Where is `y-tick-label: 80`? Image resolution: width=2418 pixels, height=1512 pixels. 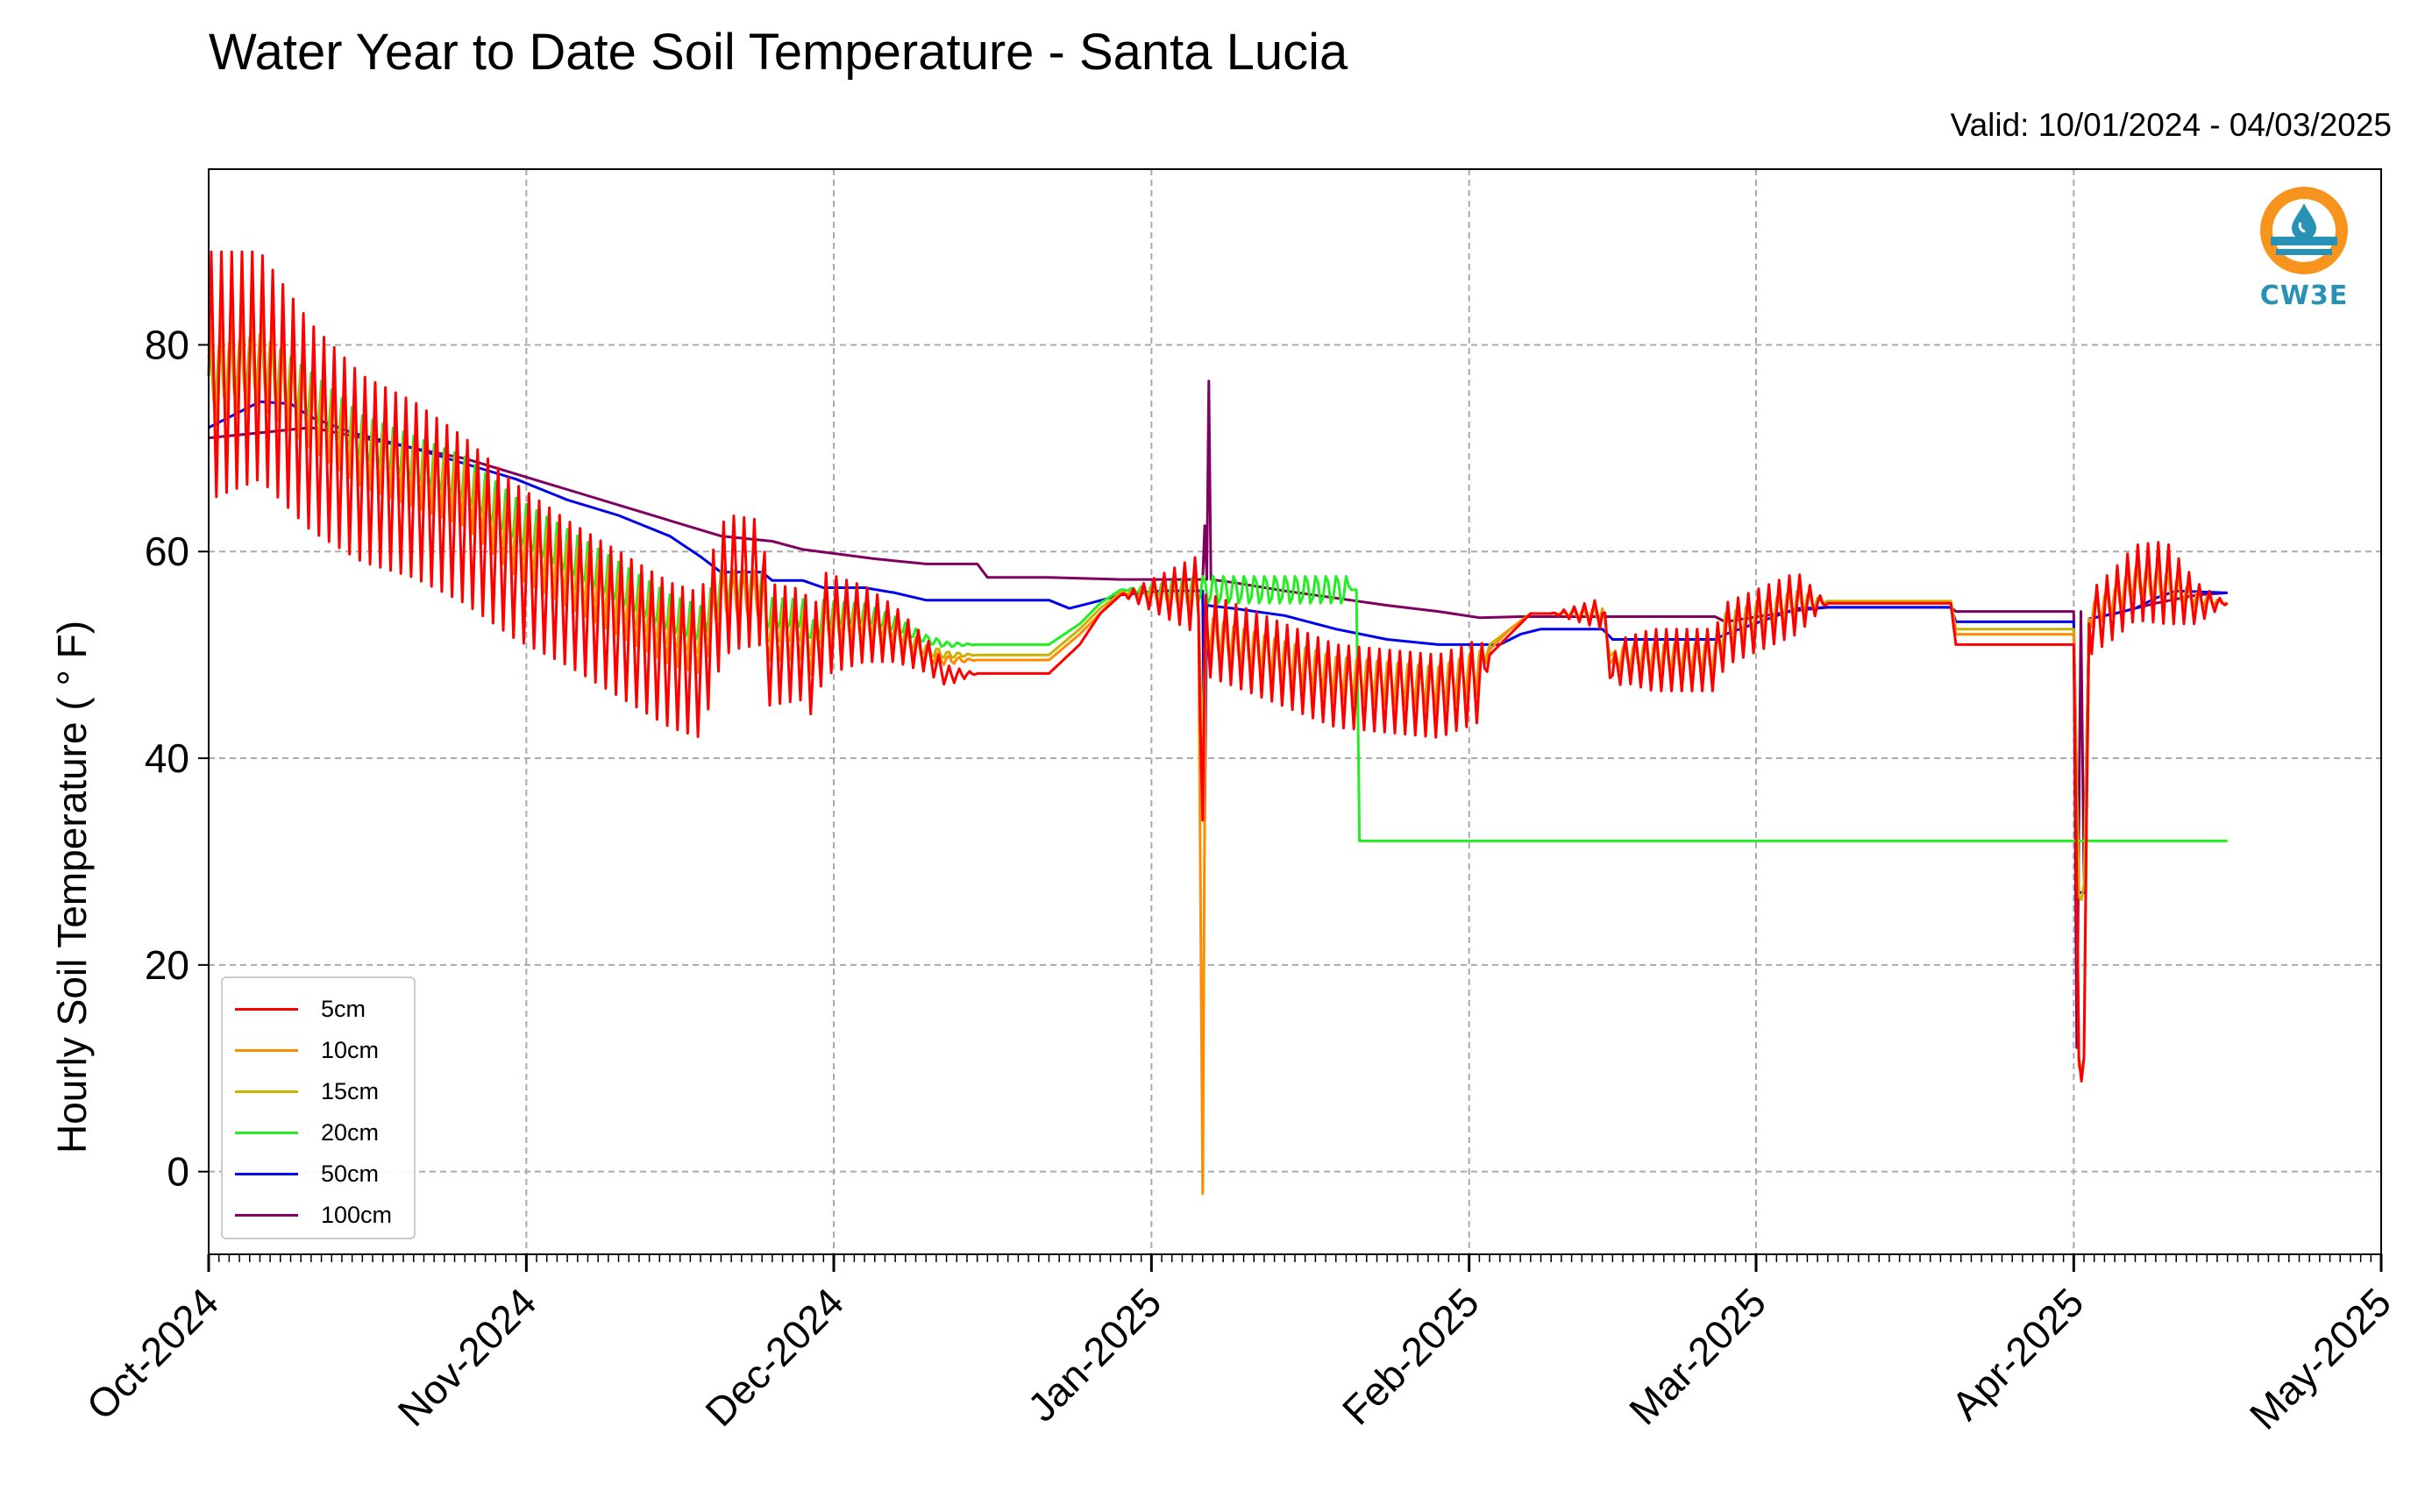
y-tick-label: 80 is located at coordinates (167, 344).